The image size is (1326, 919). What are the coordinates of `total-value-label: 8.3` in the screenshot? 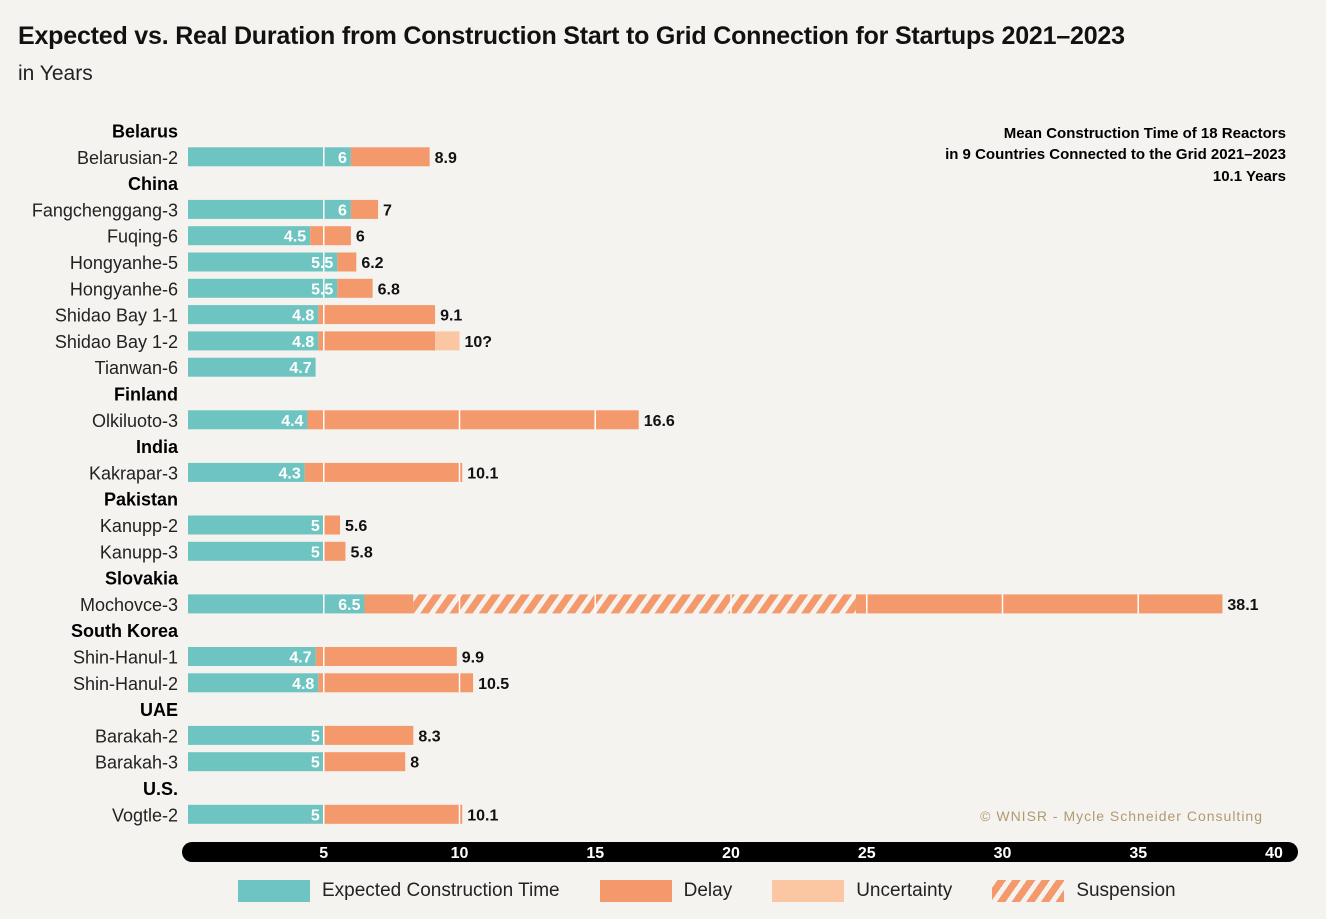 It's located at (429, 736).